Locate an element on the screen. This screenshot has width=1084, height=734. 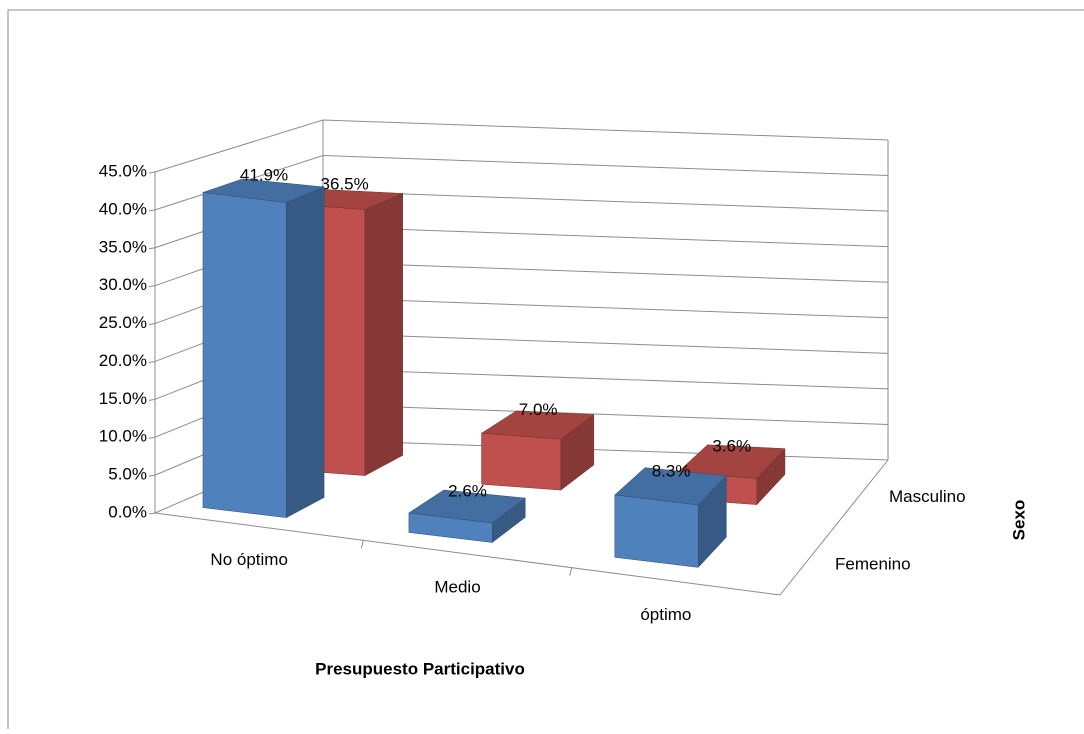
legend-label: Femenino is located at coordinates (873, 564).